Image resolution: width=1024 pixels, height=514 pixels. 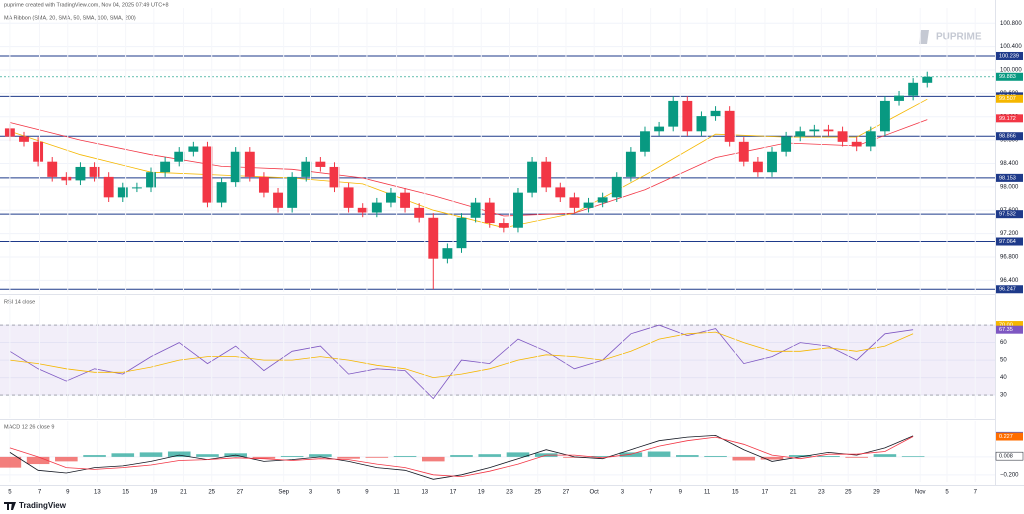 I want to click on rsi-band, so click(x=497, y=360).